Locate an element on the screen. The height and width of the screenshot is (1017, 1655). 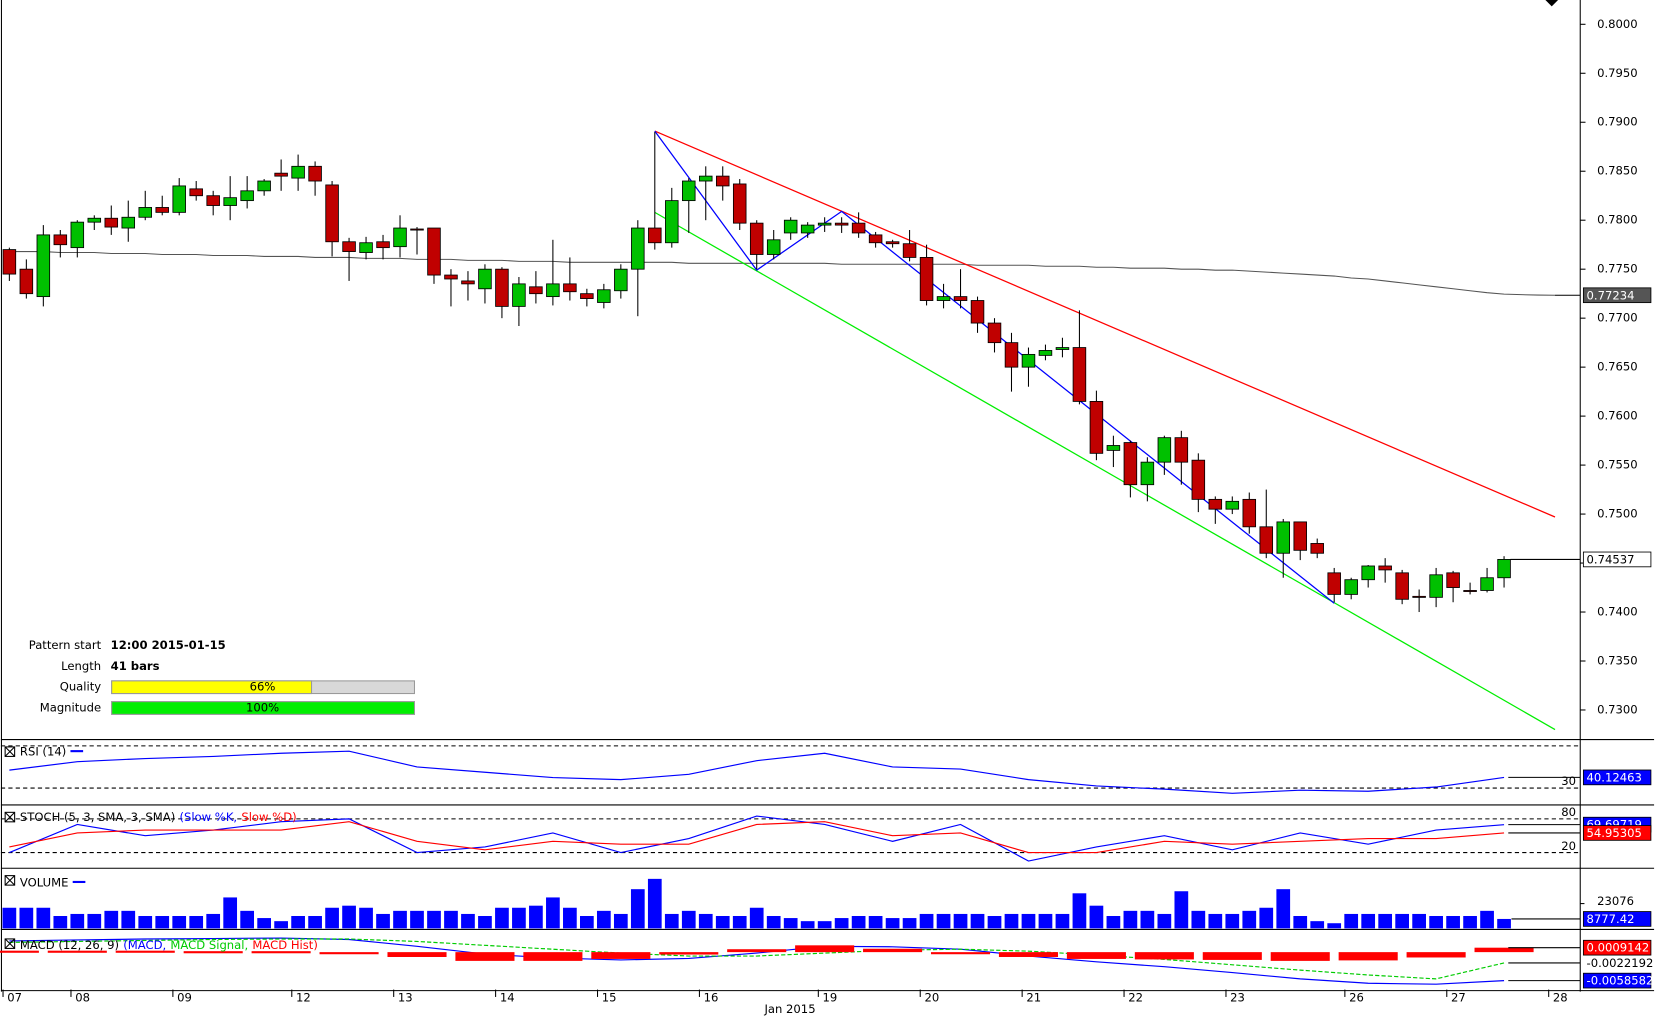
x-tick-label: 09 is located at coordinates (184, 998).